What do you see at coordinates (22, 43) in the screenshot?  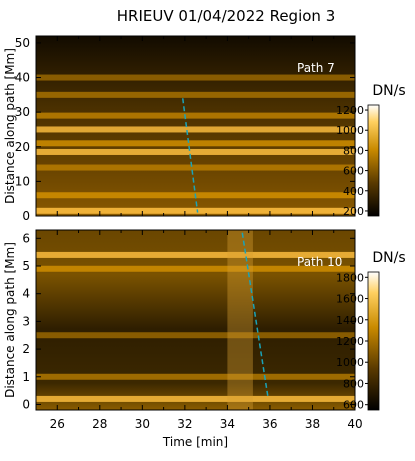 I see `y-tick-label: 50` at bounding box center [22, 43].